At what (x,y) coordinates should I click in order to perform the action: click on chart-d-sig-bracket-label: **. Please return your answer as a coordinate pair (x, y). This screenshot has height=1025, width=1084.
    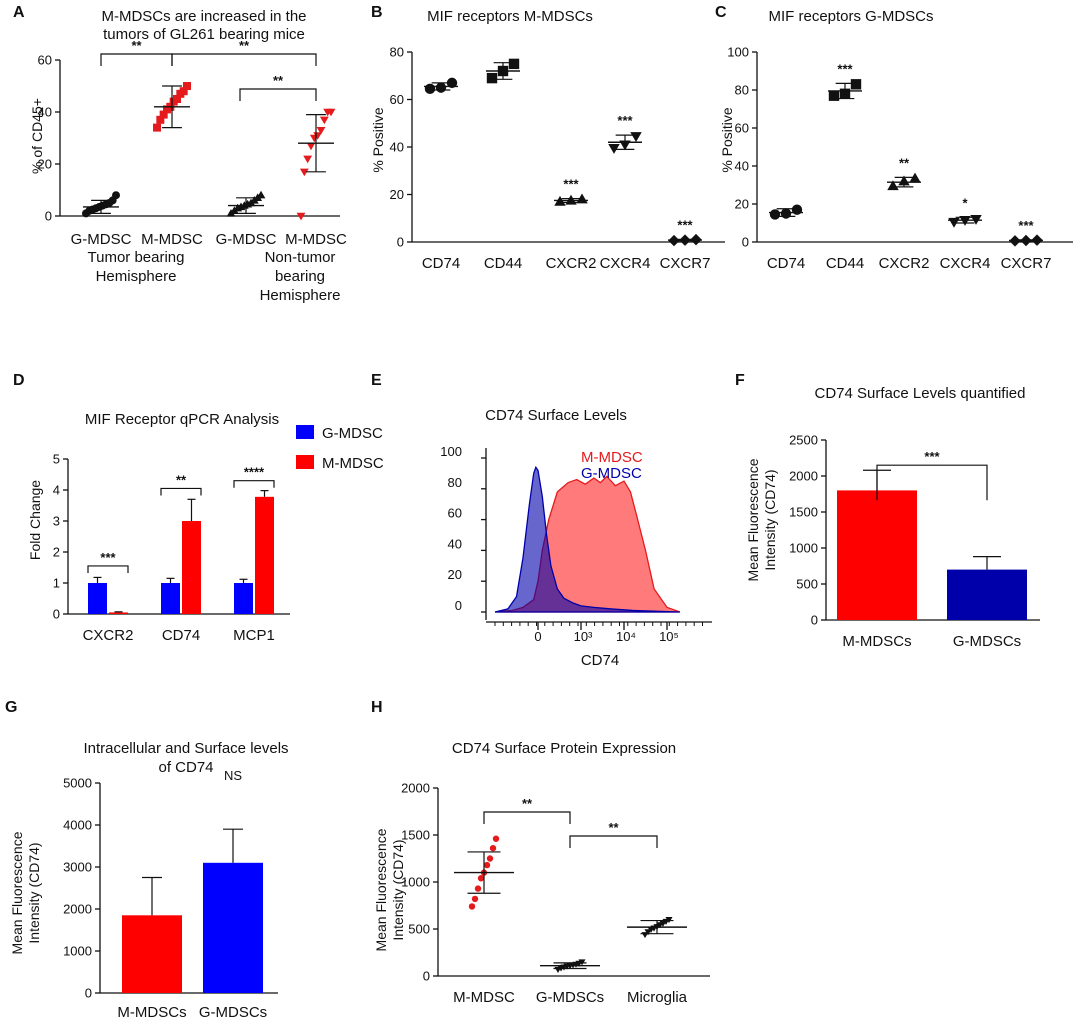
    Looking at the image, I should click on (181, 479).